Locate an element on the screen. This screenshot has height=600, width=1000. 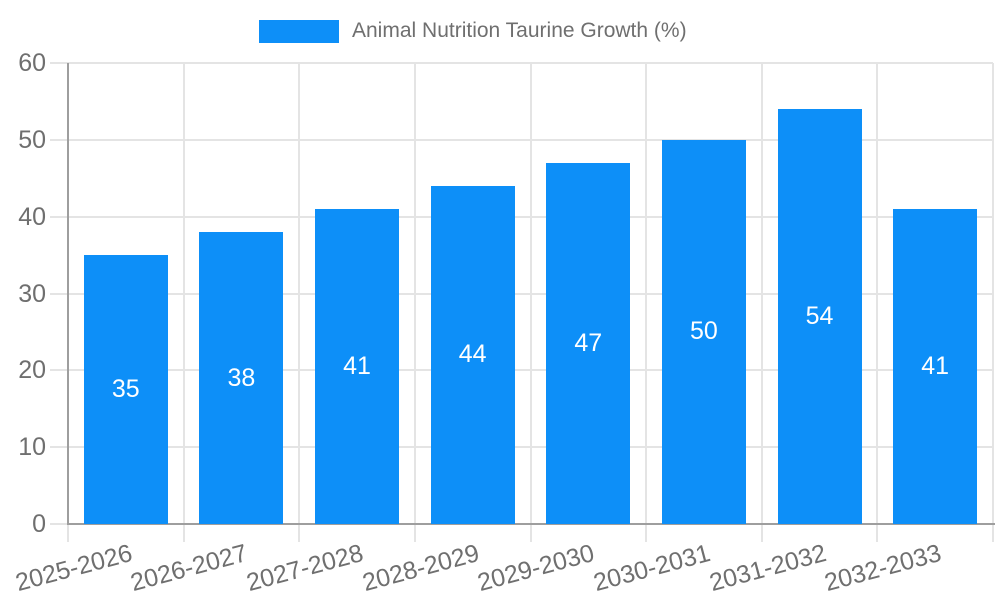
x-axis-line is located at coordinates (531, 524).